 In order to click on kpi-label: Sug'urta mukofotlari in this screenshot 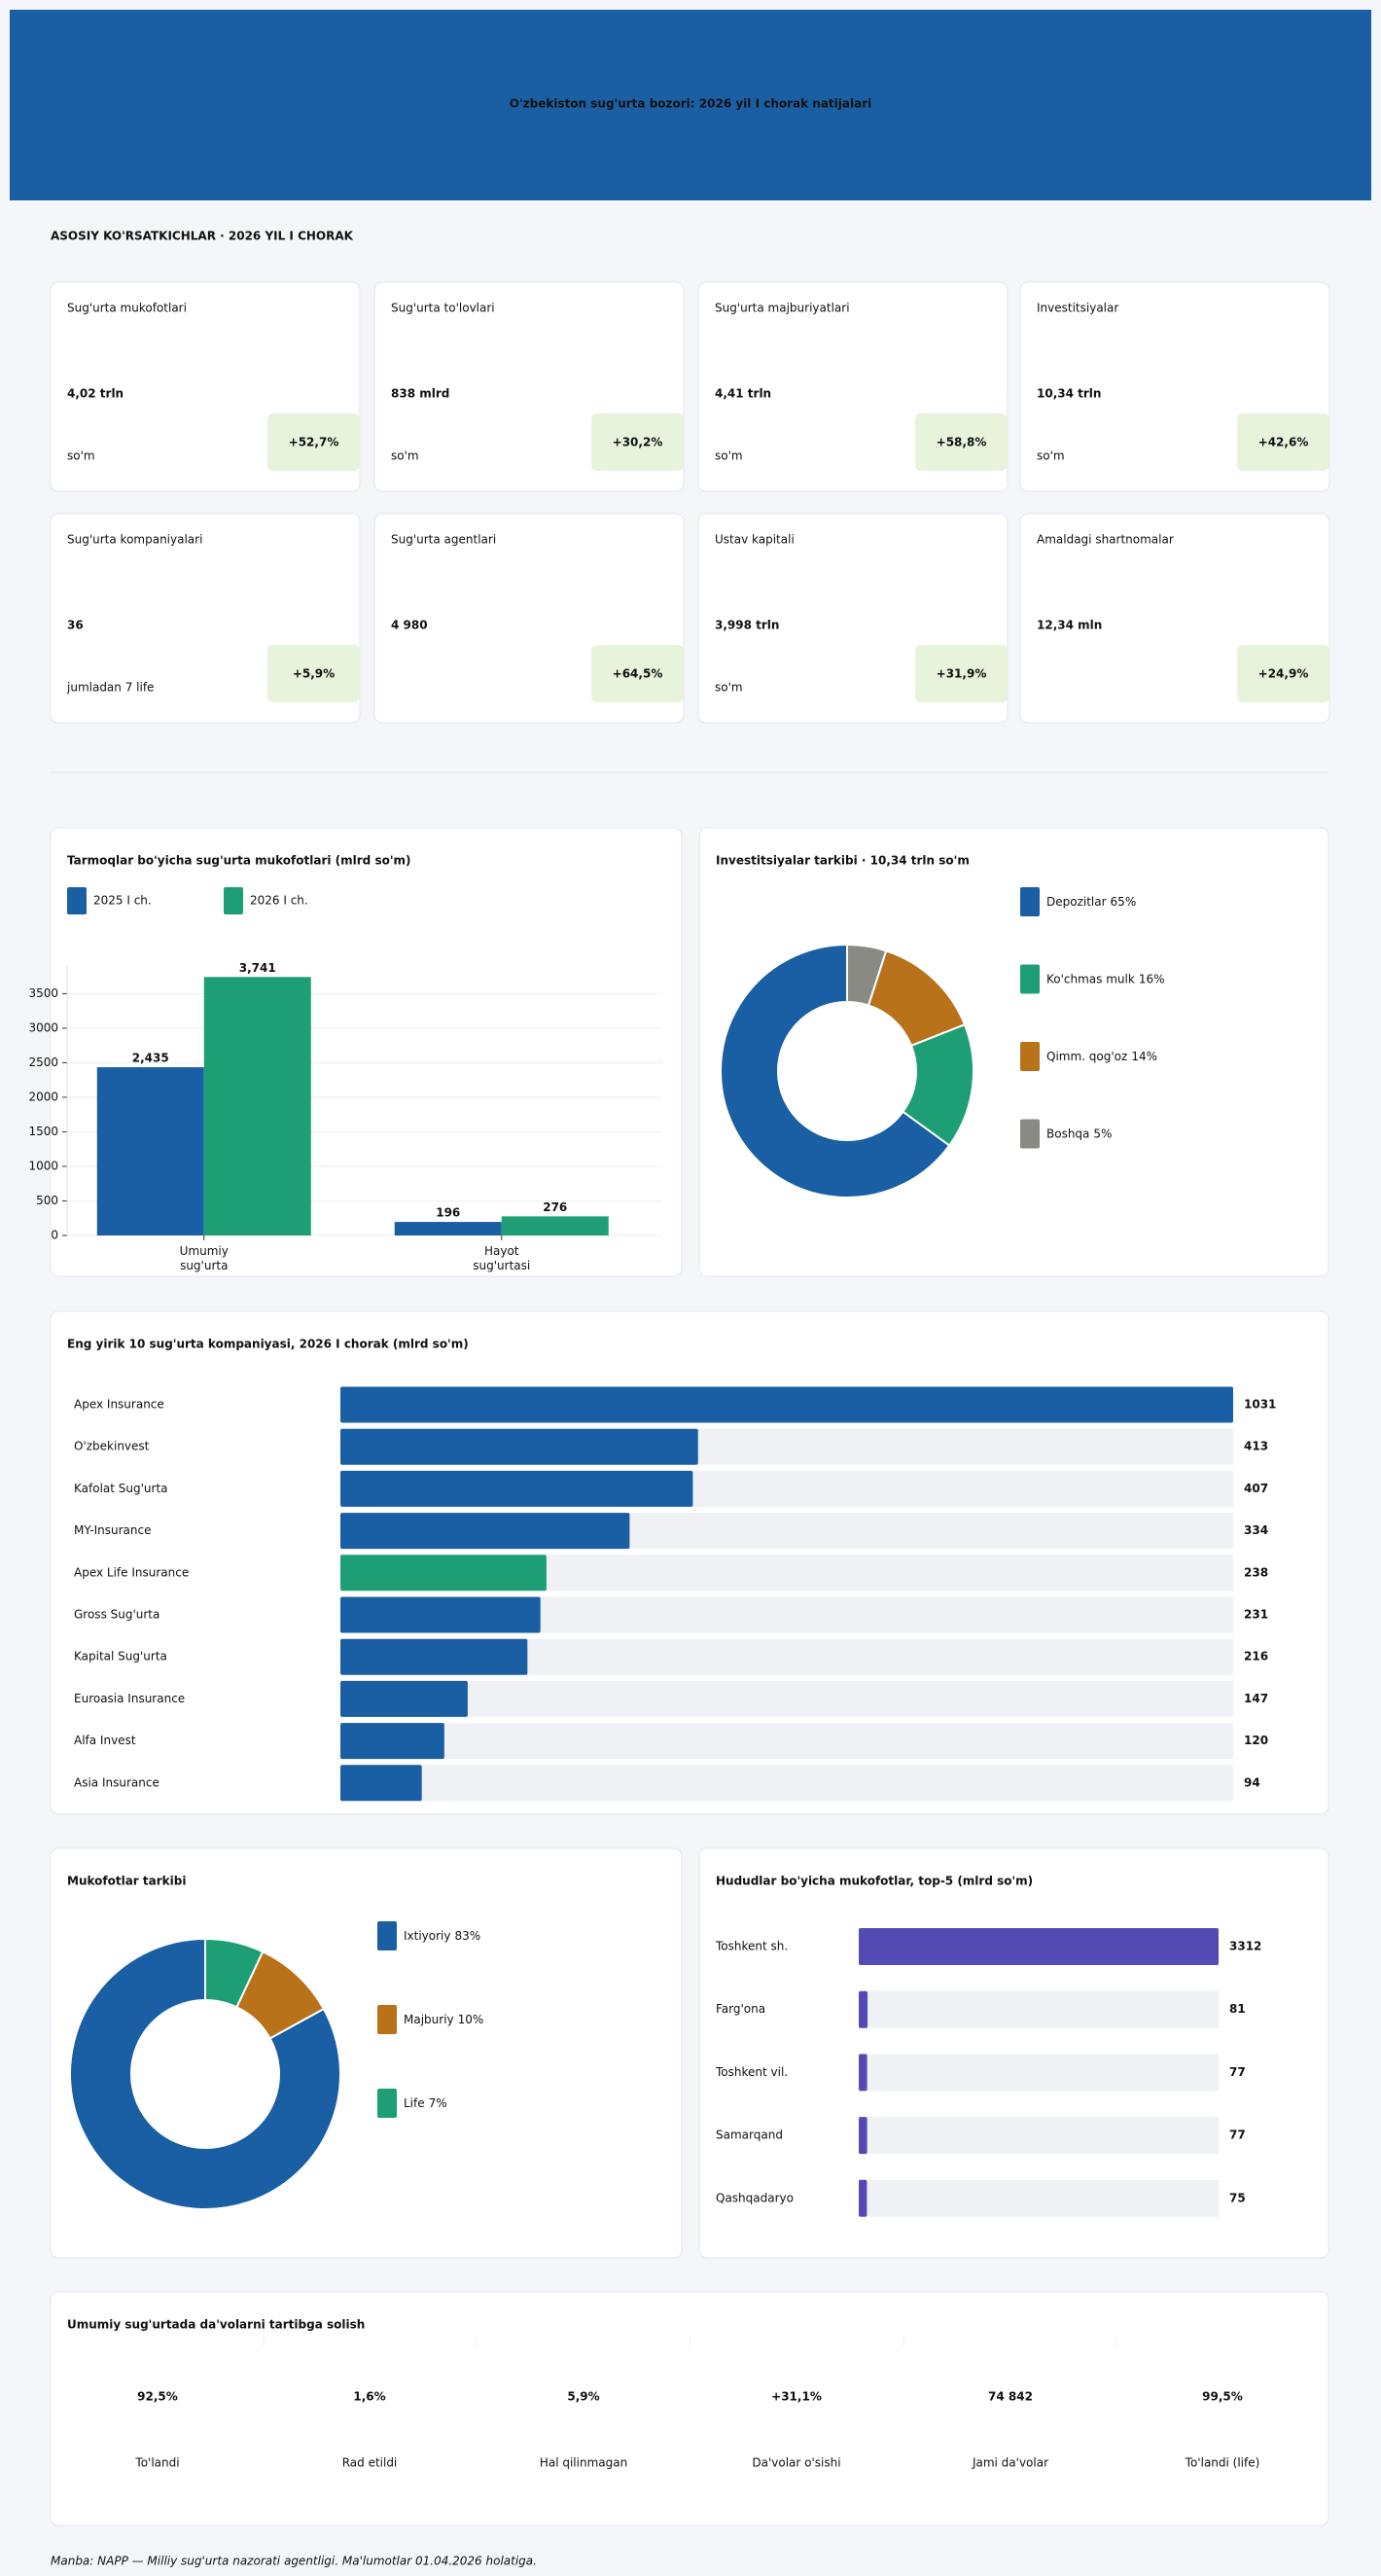, I will do `click(127, 308)`.